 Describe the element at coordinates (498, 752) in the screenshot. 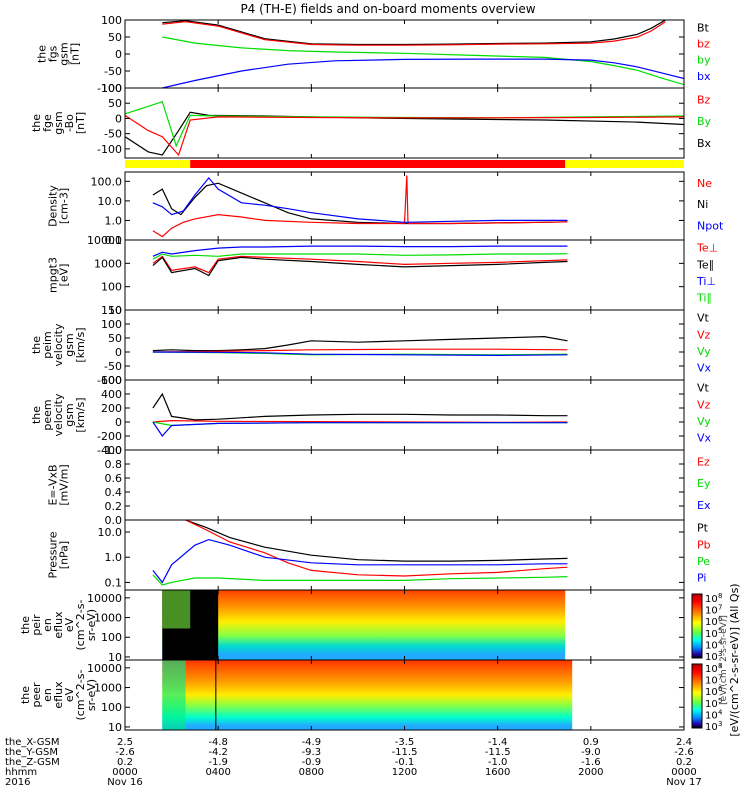

I see `ephem-y-value: -11.5` at that location.